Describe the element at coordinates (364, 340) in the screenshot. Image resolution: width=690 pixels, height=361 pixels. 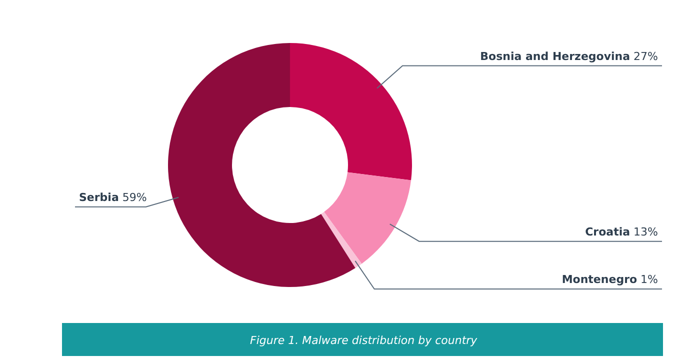
I see `text: Figure 1. Malware distribution by country` at that location.